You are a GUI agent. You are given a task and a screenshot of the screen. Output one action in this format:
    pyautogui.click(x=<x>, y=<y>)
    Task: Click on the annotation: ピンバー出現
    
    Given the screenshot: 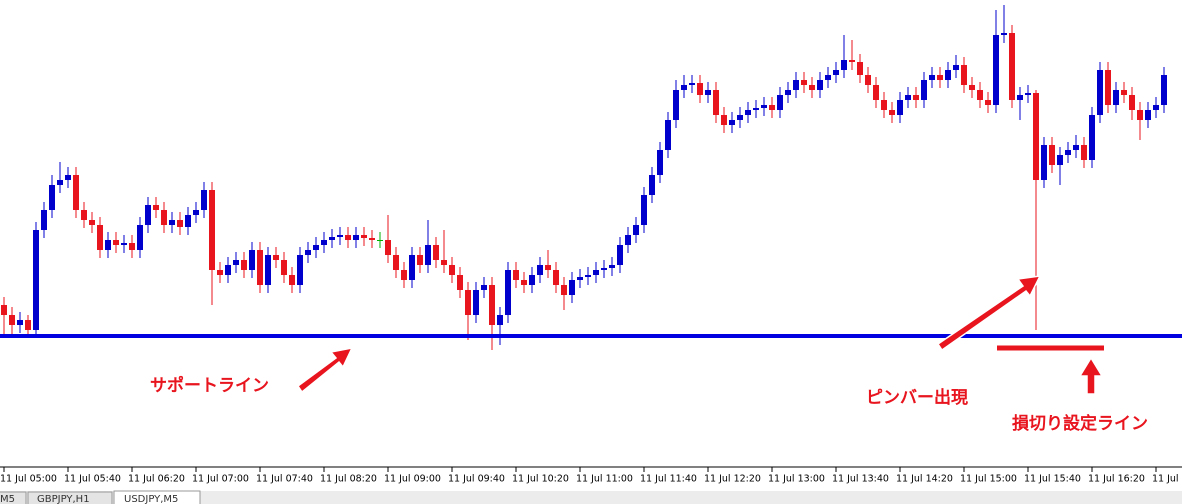 What is the action you would take?
    pyautogui.click(x=917, y=397)
    